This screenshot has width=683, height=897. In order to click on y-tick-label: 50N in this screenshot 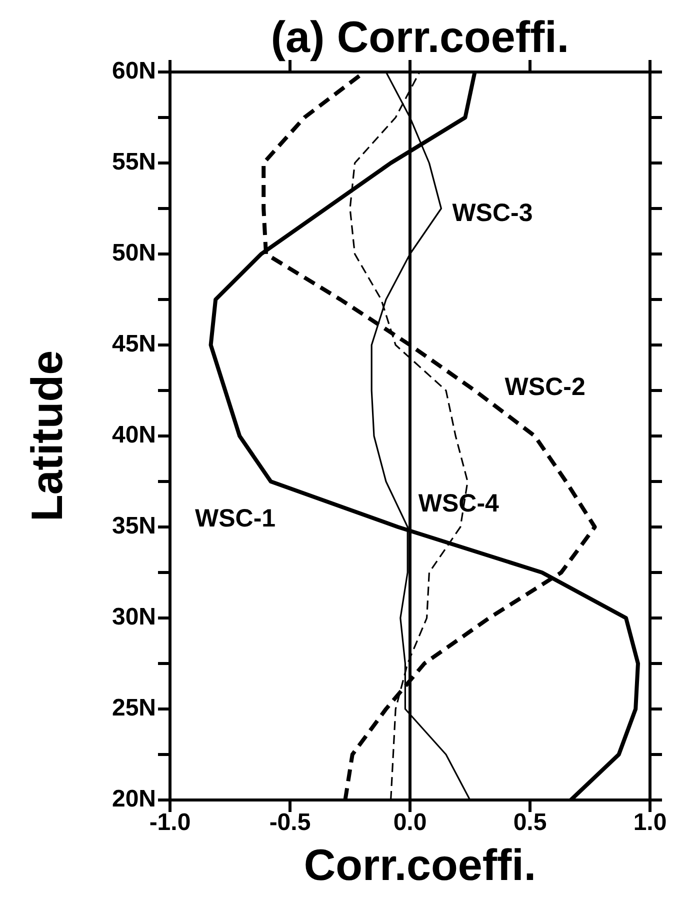, I will do `click(134, 252)`.